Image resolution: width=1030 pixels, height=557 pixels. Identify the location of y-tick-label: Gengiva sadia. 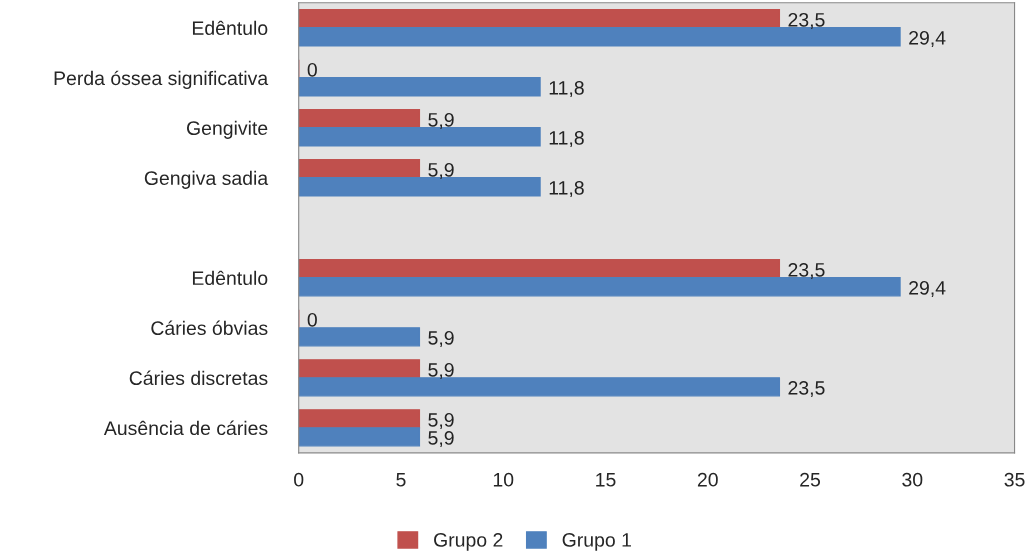
(206, 179).